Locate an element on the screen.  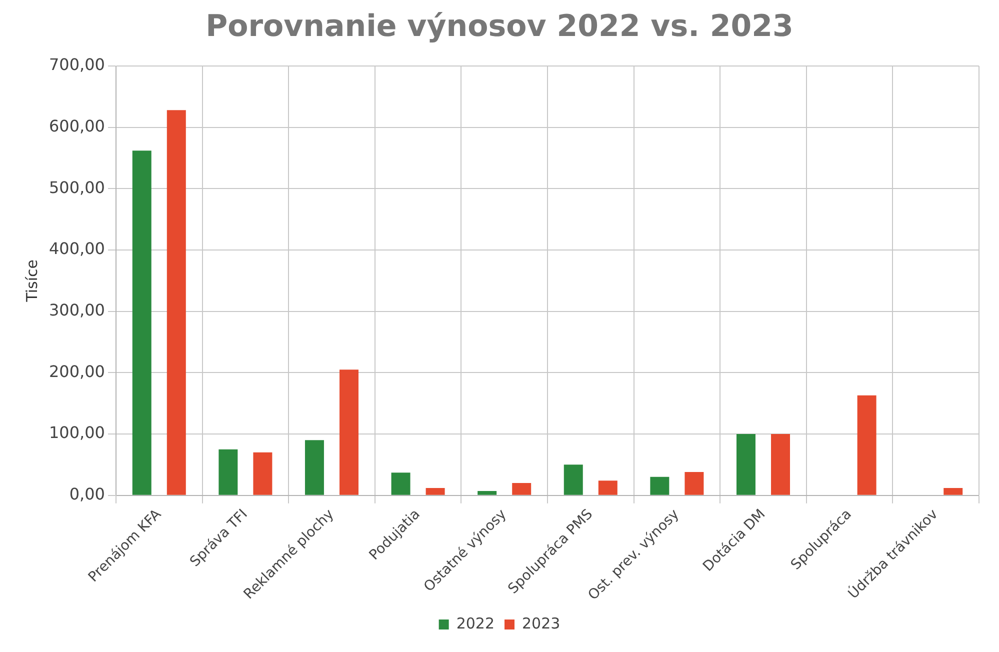
y-tick-label: 700,00 is located at coordinates (77, 64).